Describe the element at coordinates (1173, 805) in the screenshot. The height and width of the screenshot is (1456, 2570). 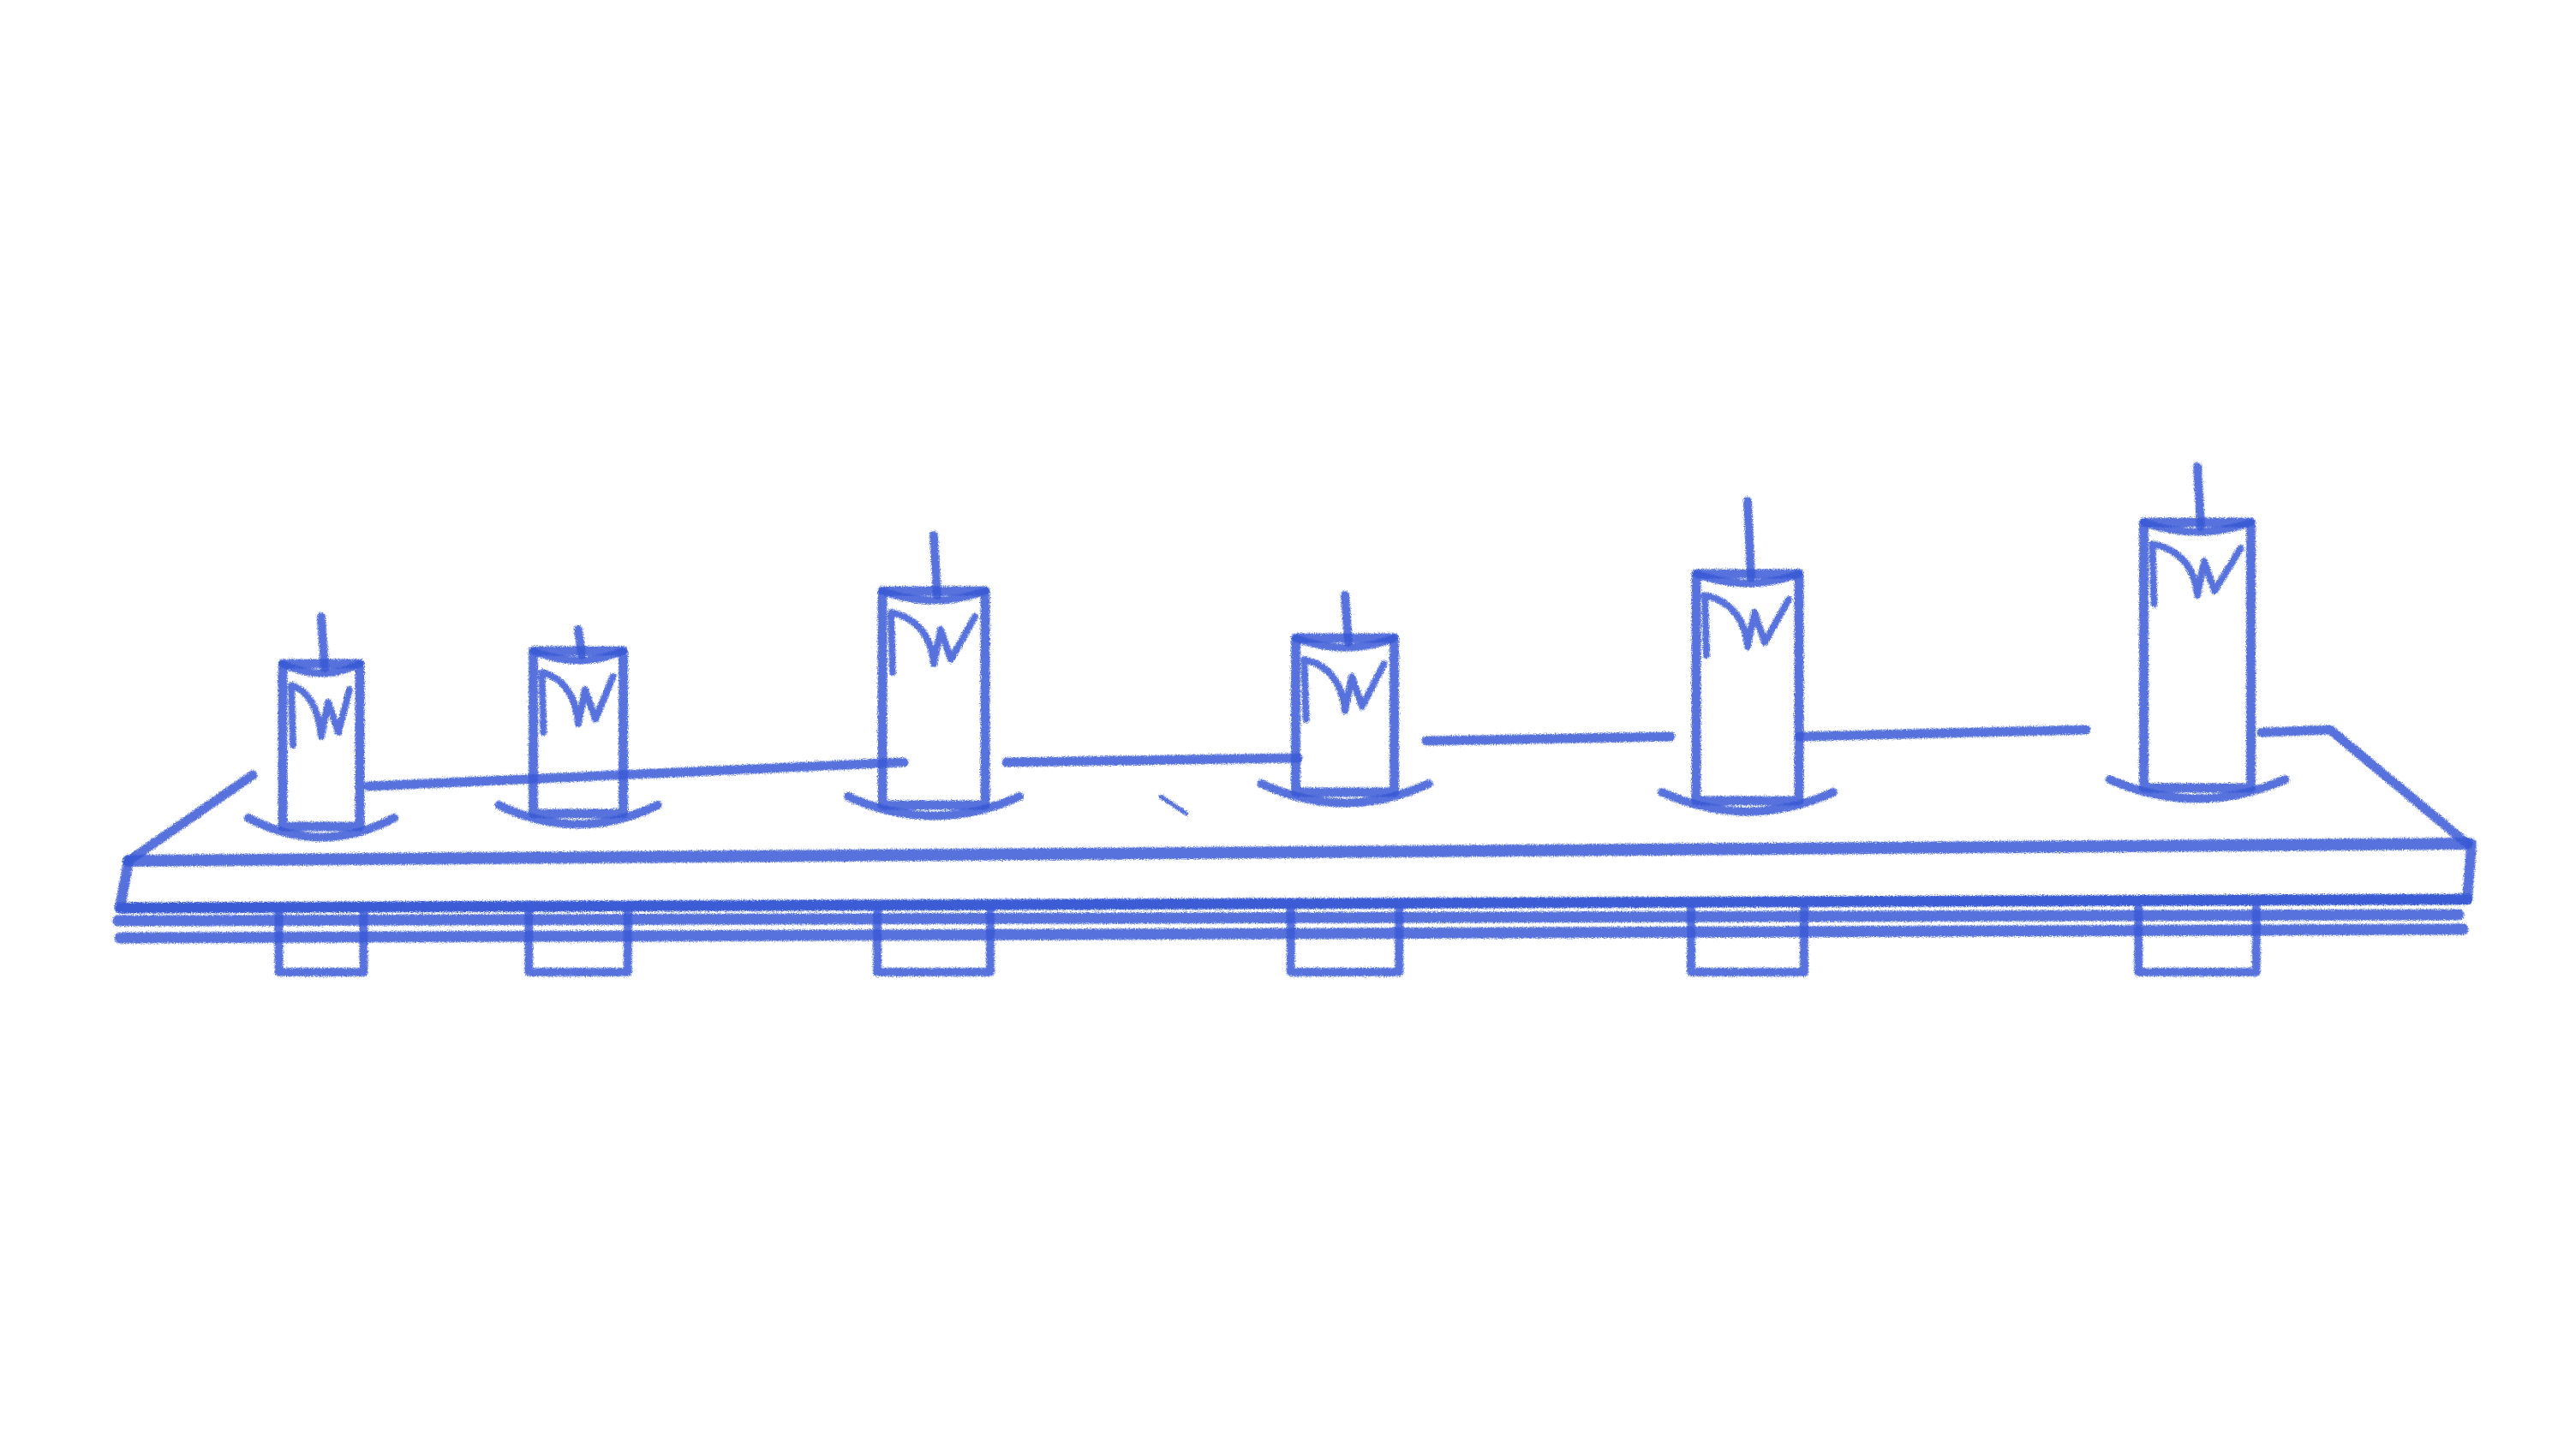
I see `shelf-scratch` at that location.